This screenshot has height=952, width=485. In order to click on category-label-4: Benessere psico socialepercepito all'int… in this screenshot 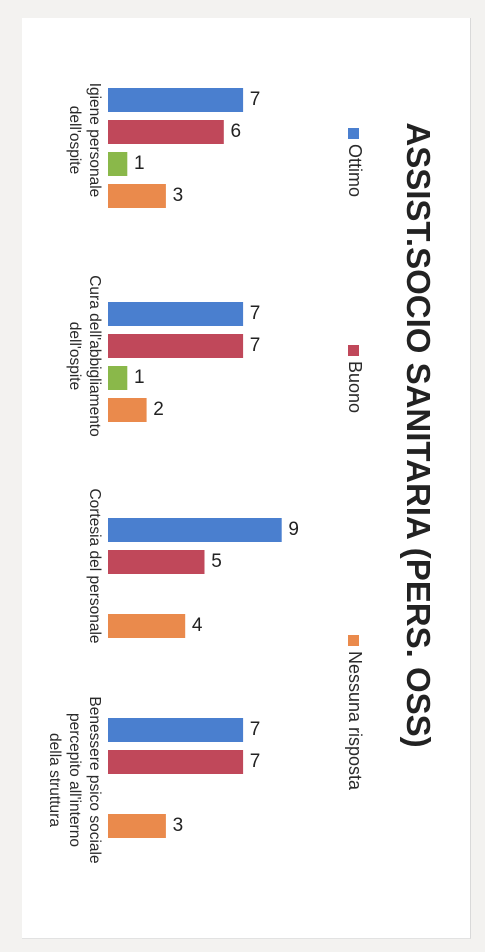, I will do `click(74, 779)`.